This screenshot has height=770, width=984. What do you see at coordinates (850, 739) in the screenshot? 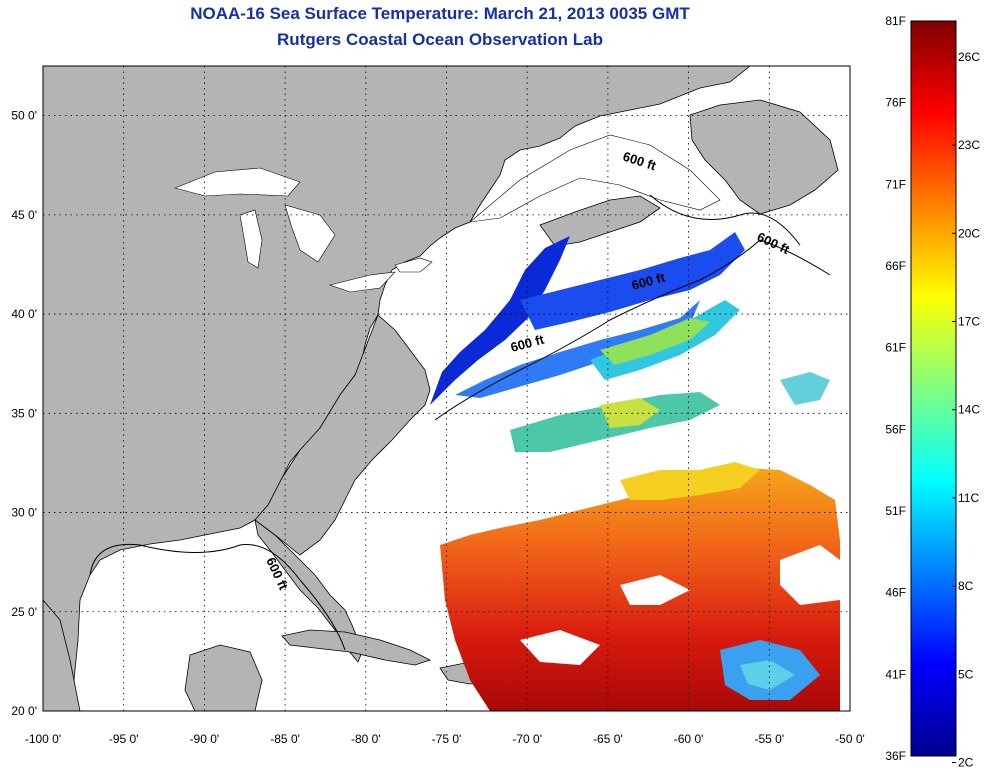
I see `longitude-tick-label: -50 0'` at bounding box center [850, 739].